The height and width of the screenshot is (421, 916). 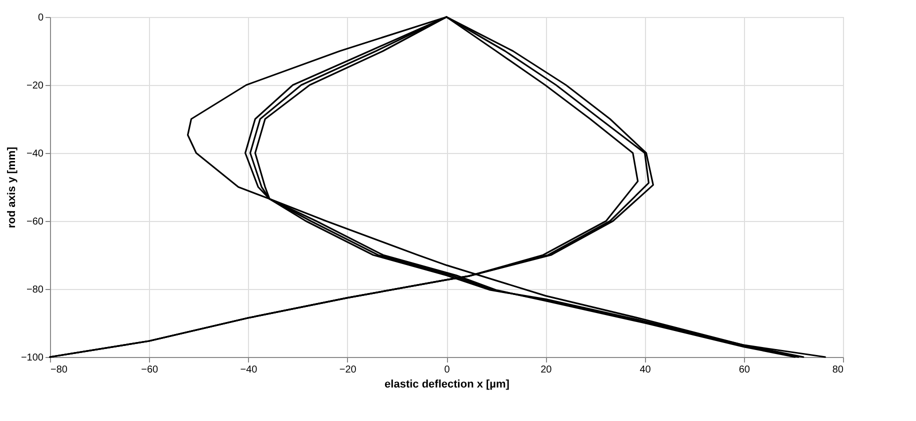 What do you see at coordinates (447, 370) in the screenshot?
I see `x-tick-label: 0` at bounding box center [447, 370].